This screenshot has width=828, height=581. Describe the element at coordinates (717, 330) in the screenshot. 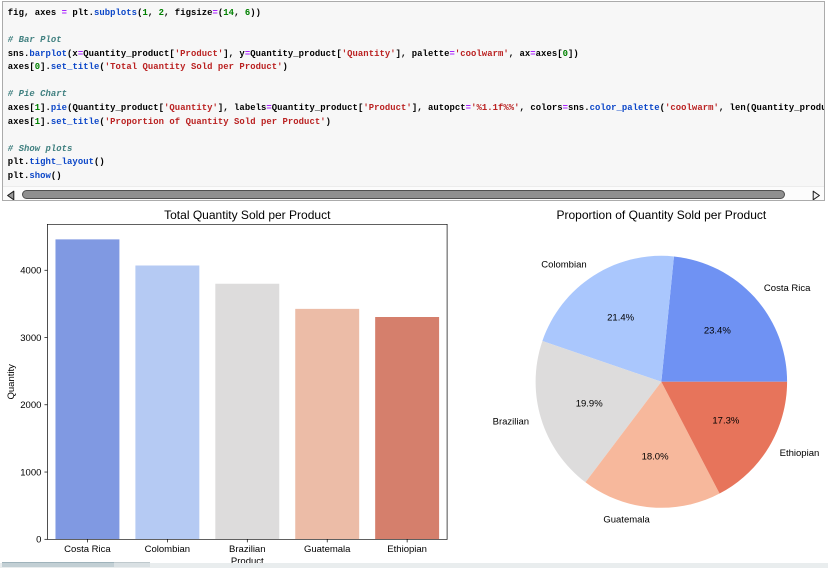

I see `svg-text: 23.4%` at that location.